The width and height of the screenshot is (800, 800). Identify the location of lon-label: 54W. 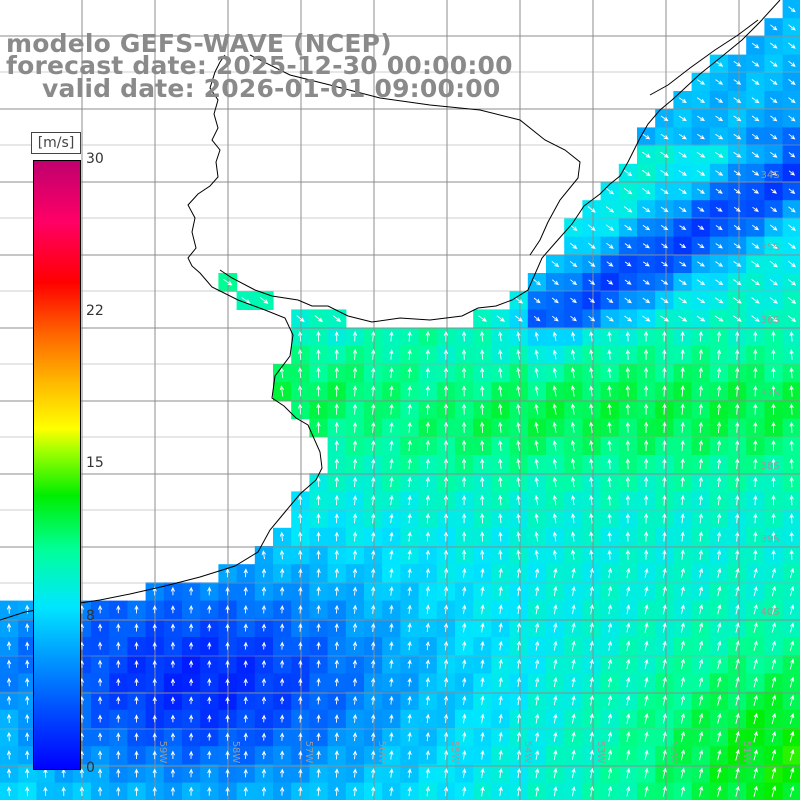
(527, 752).